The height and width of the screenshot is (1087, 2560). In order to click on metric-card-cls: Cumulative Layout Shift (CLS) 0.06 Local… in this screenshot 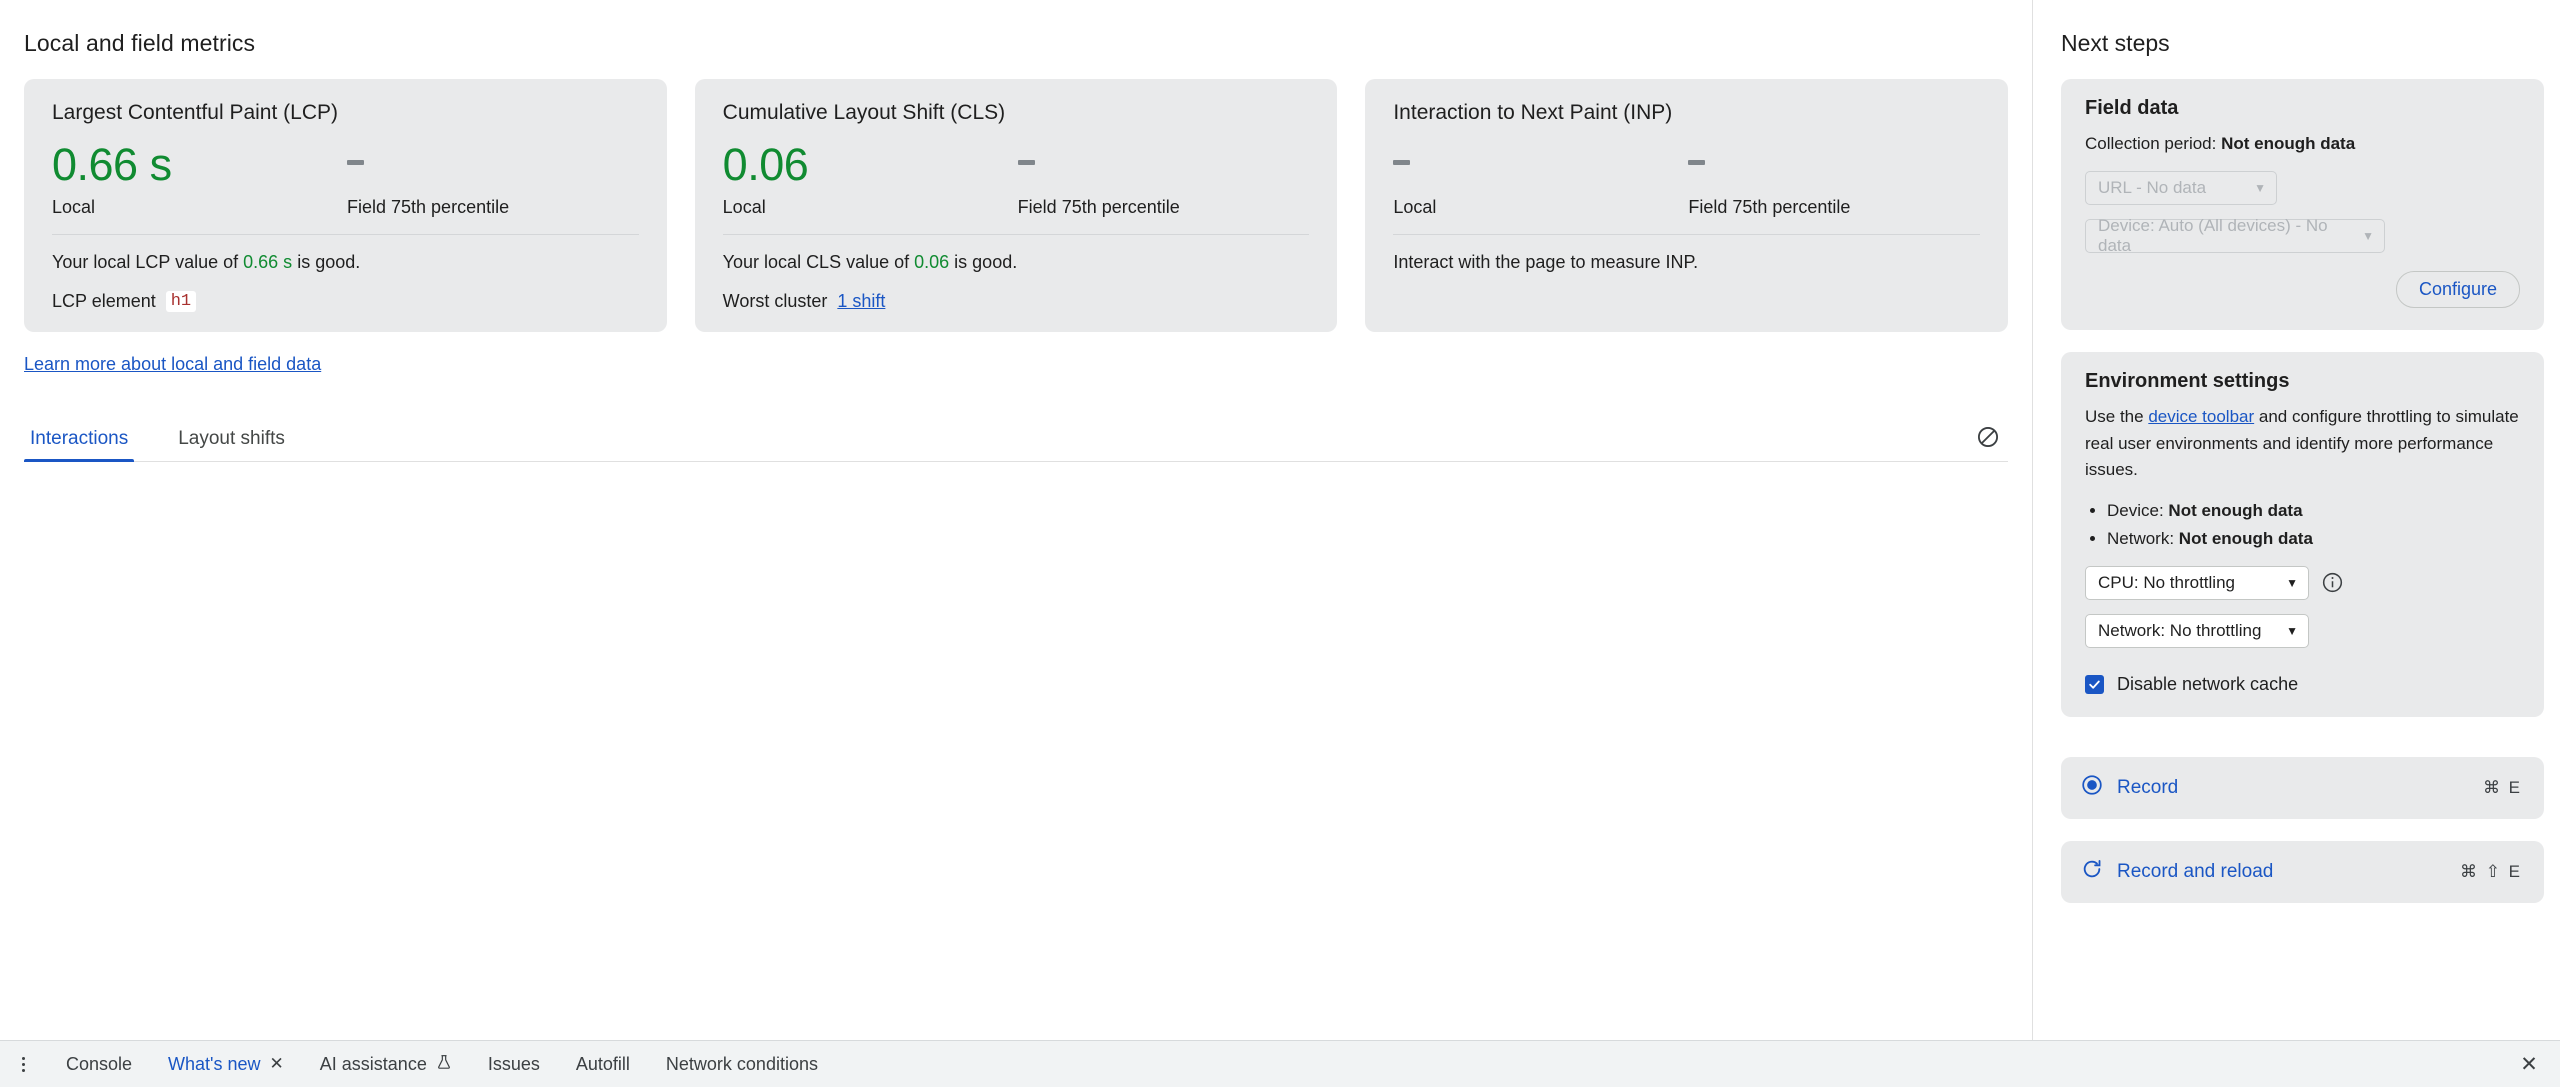, I will do `click(1016, 205)`.